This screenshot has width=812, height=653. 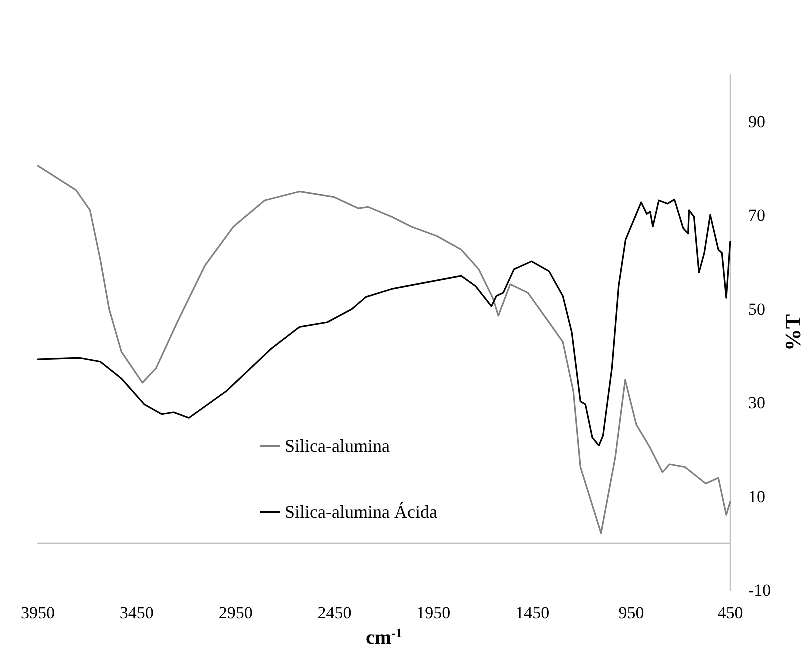 What do you see at coordinates (757, 122) in the screenshot?
I see `y-tick-label: 90` at bounding box center [757, 122].